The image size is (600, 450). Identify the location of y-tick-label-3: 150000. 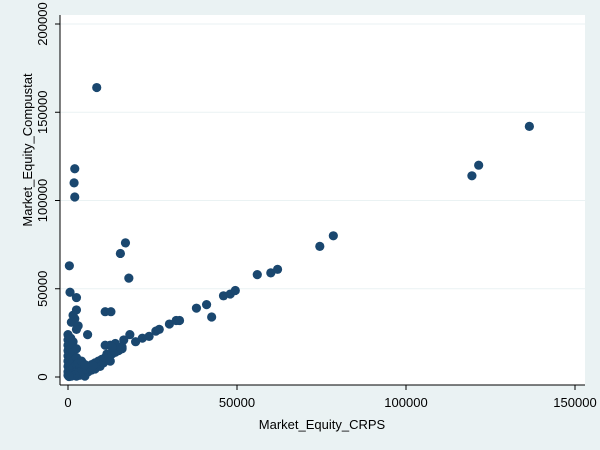
(42, 112).